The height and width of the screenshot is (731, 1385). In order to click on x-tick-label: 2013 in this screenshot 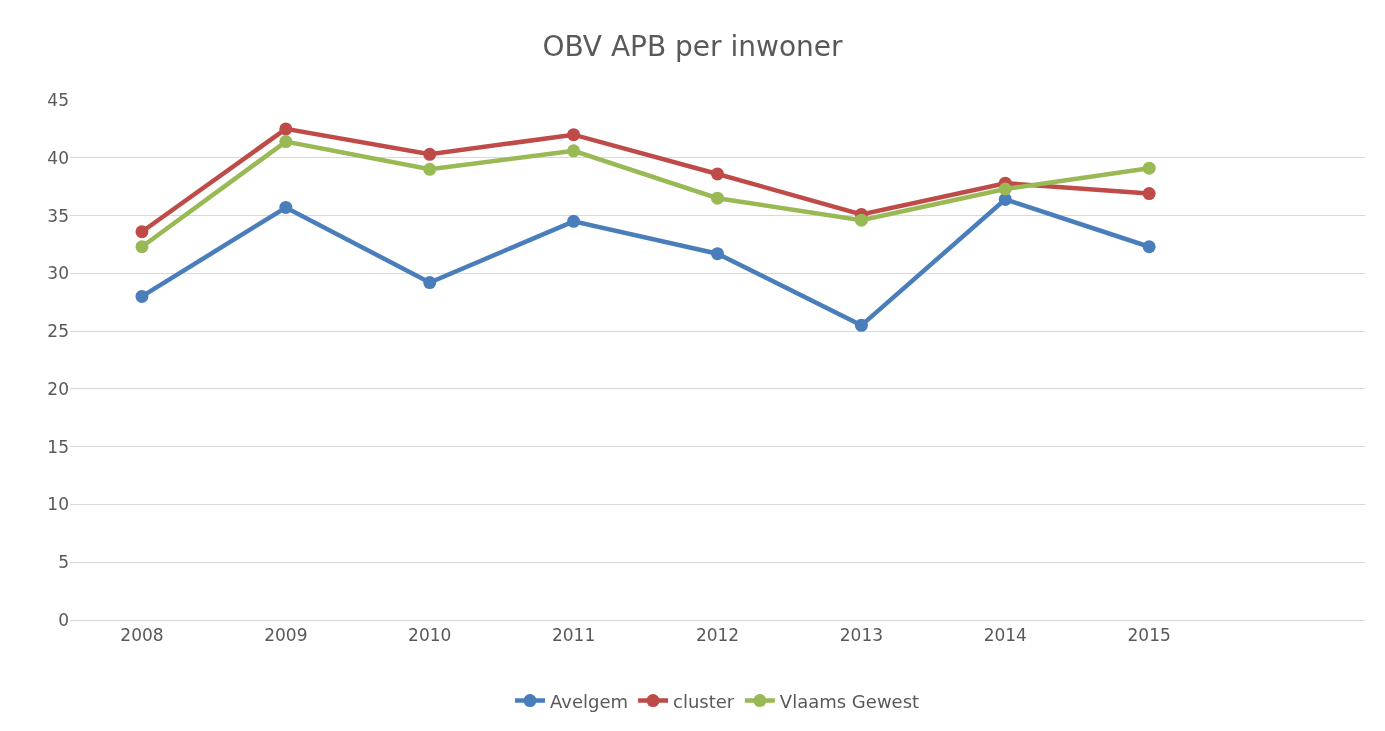, I will do `click(861, 635)`.